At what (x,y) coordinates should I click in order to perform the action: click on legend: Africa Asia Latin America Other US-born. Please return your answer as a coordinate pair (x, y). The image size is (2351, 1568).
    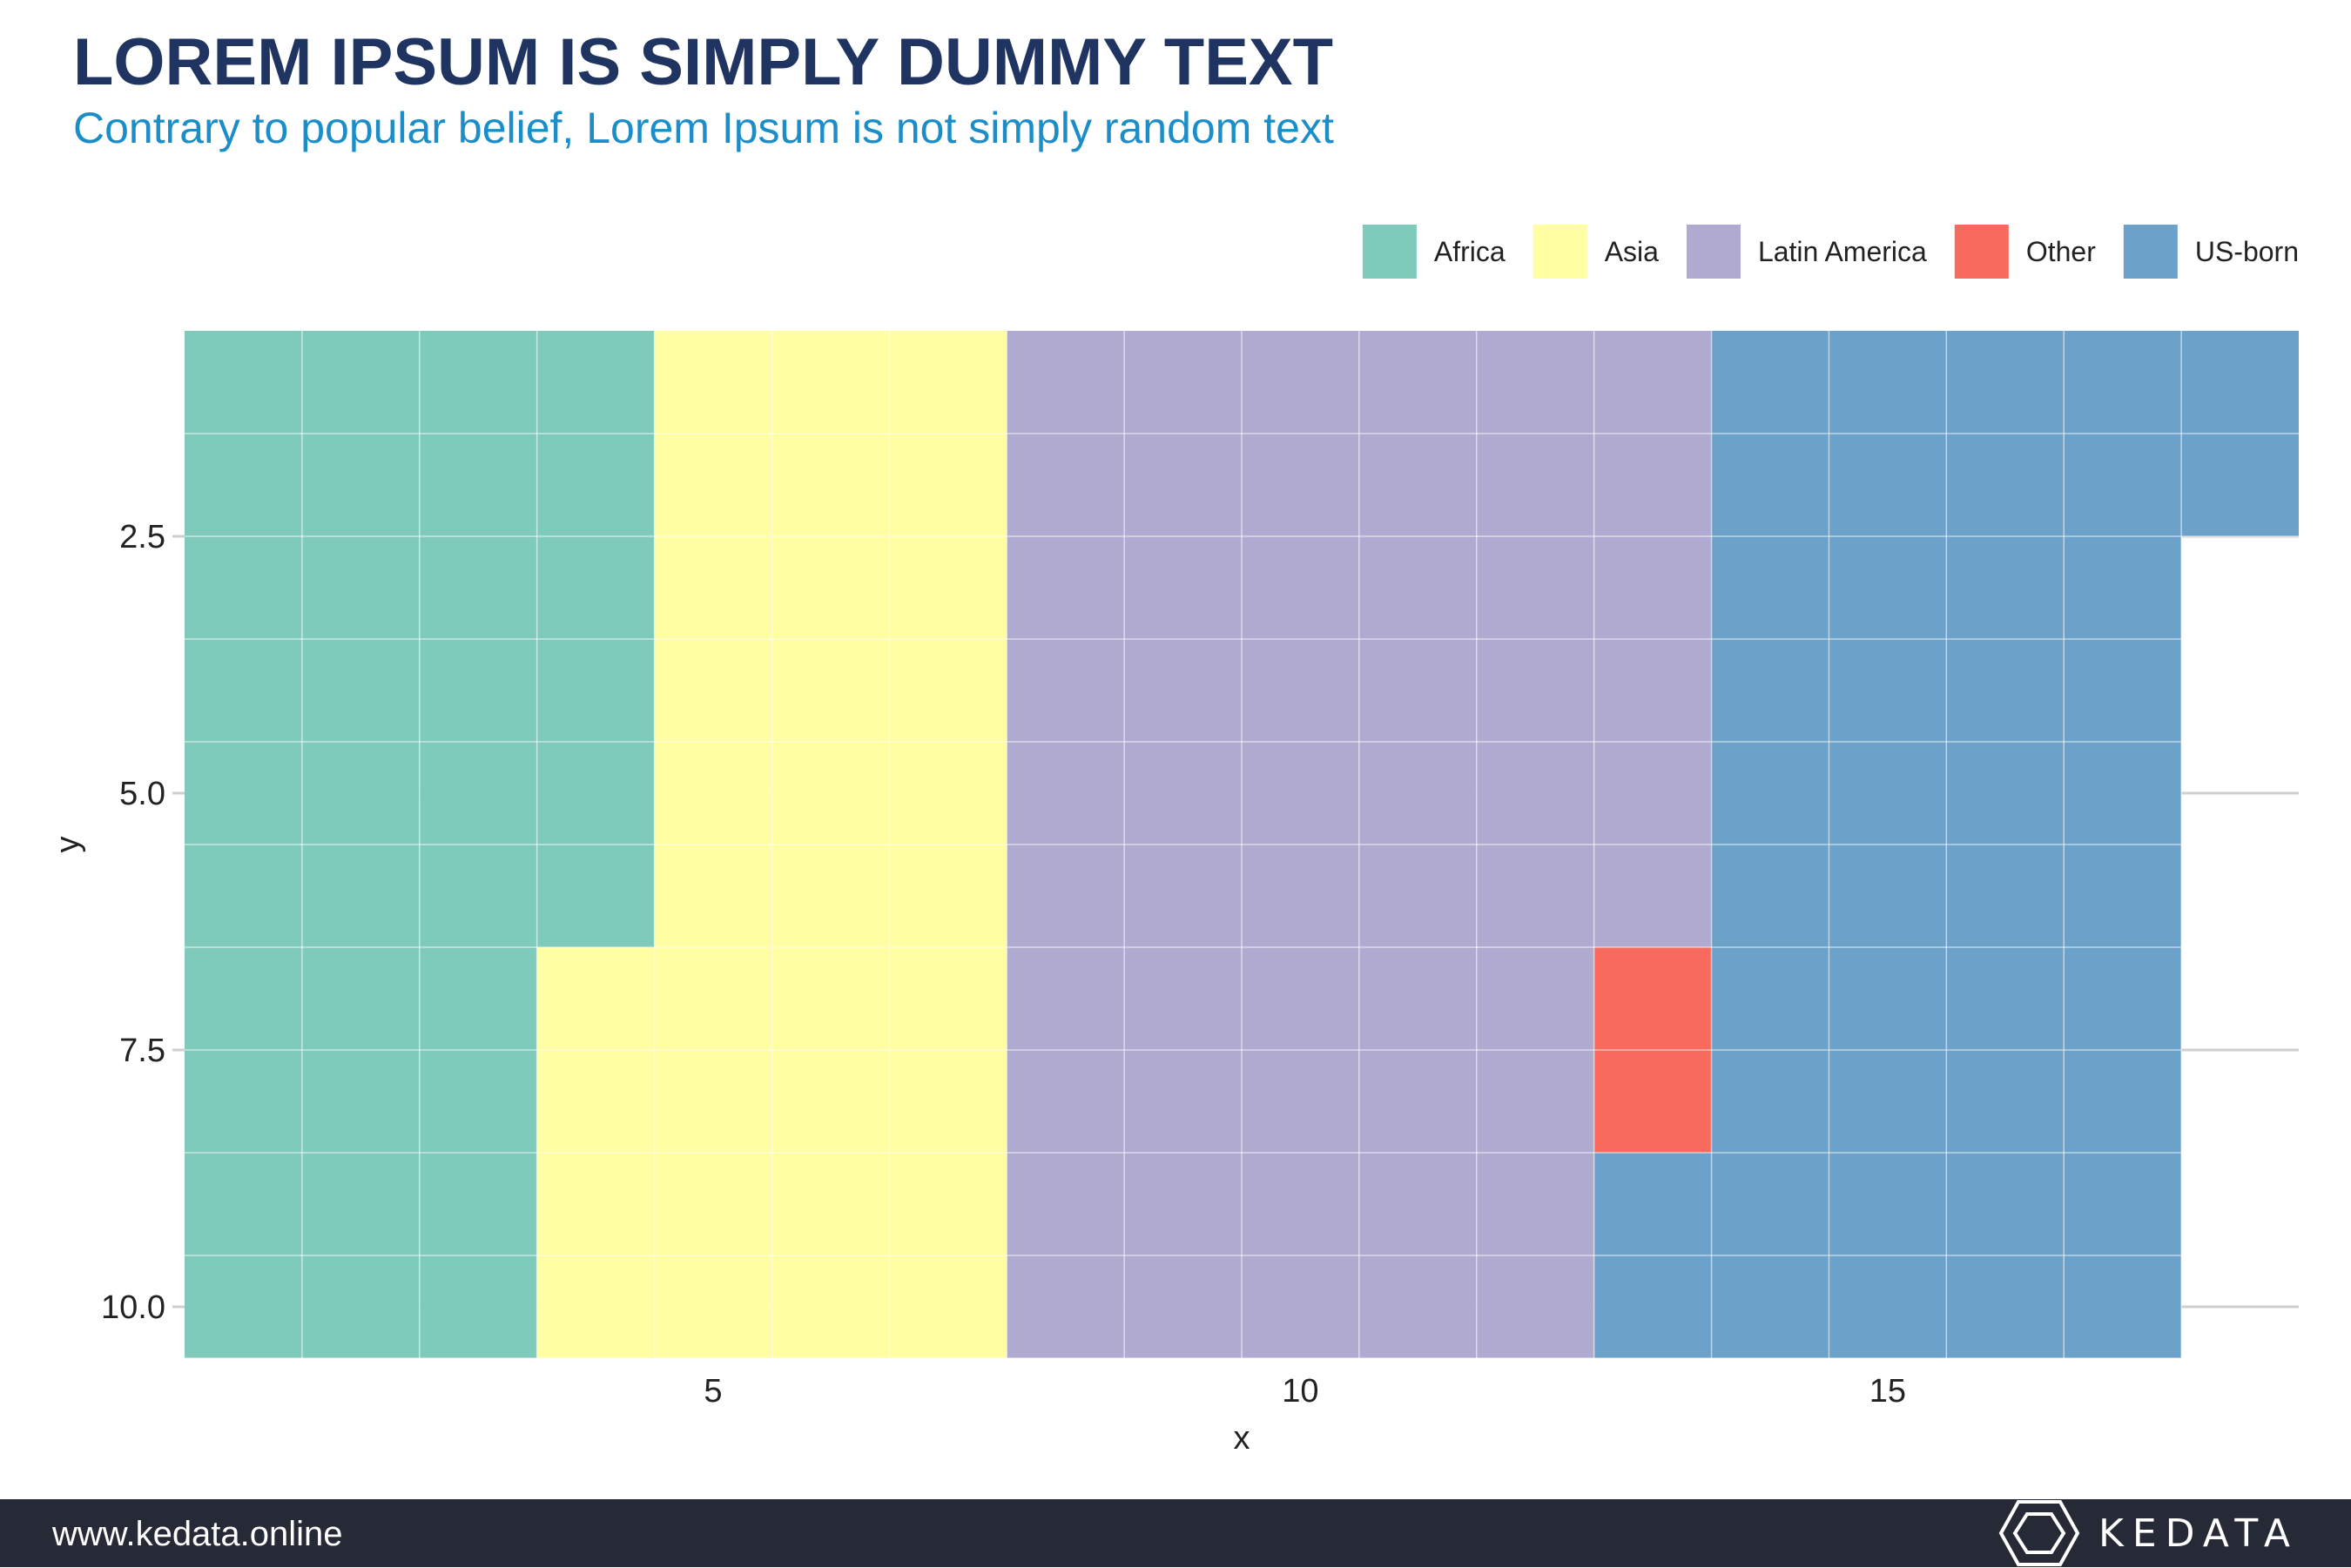
    Looking at the image, I should click on (1830, 252).